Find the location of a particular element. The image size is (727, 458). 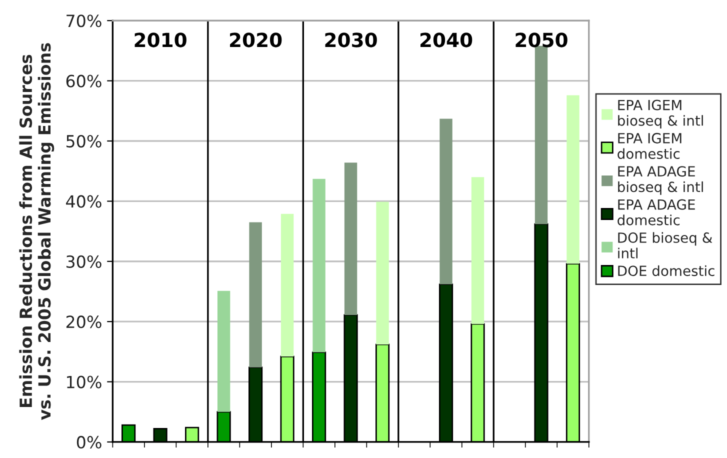

y-tick-label: 30% is located at coordinates (84, 261).